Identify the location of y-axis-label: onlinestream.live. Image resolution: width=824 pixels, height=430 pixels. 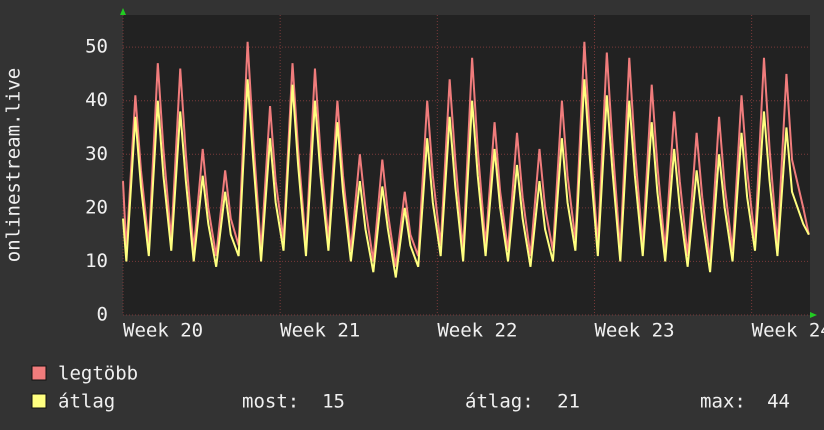
(14, 165).